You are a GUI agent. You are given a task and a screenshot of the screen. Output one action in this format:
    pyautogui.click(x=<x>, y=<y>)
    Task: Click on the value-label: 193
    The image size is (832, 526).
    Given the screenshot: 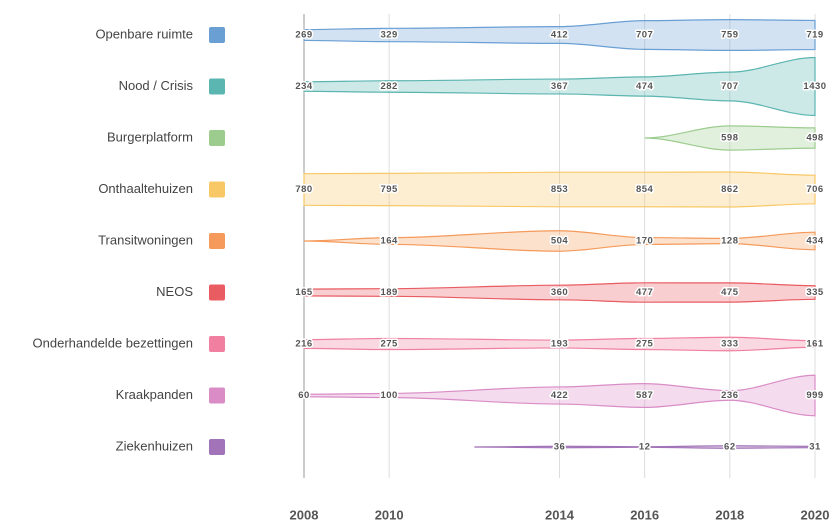 What is the action you would take?
    pyautogui.click(x=559, y=344)
    